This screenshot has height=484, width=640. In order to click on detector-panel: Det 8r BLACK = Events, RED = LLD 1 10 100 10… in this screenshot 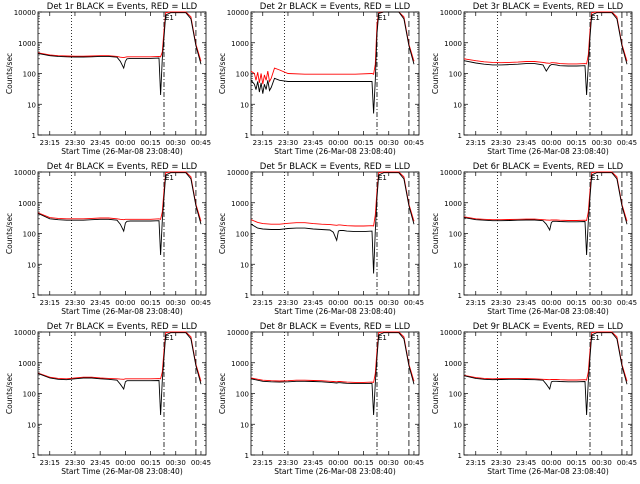, I will do `click(321, 399)`.